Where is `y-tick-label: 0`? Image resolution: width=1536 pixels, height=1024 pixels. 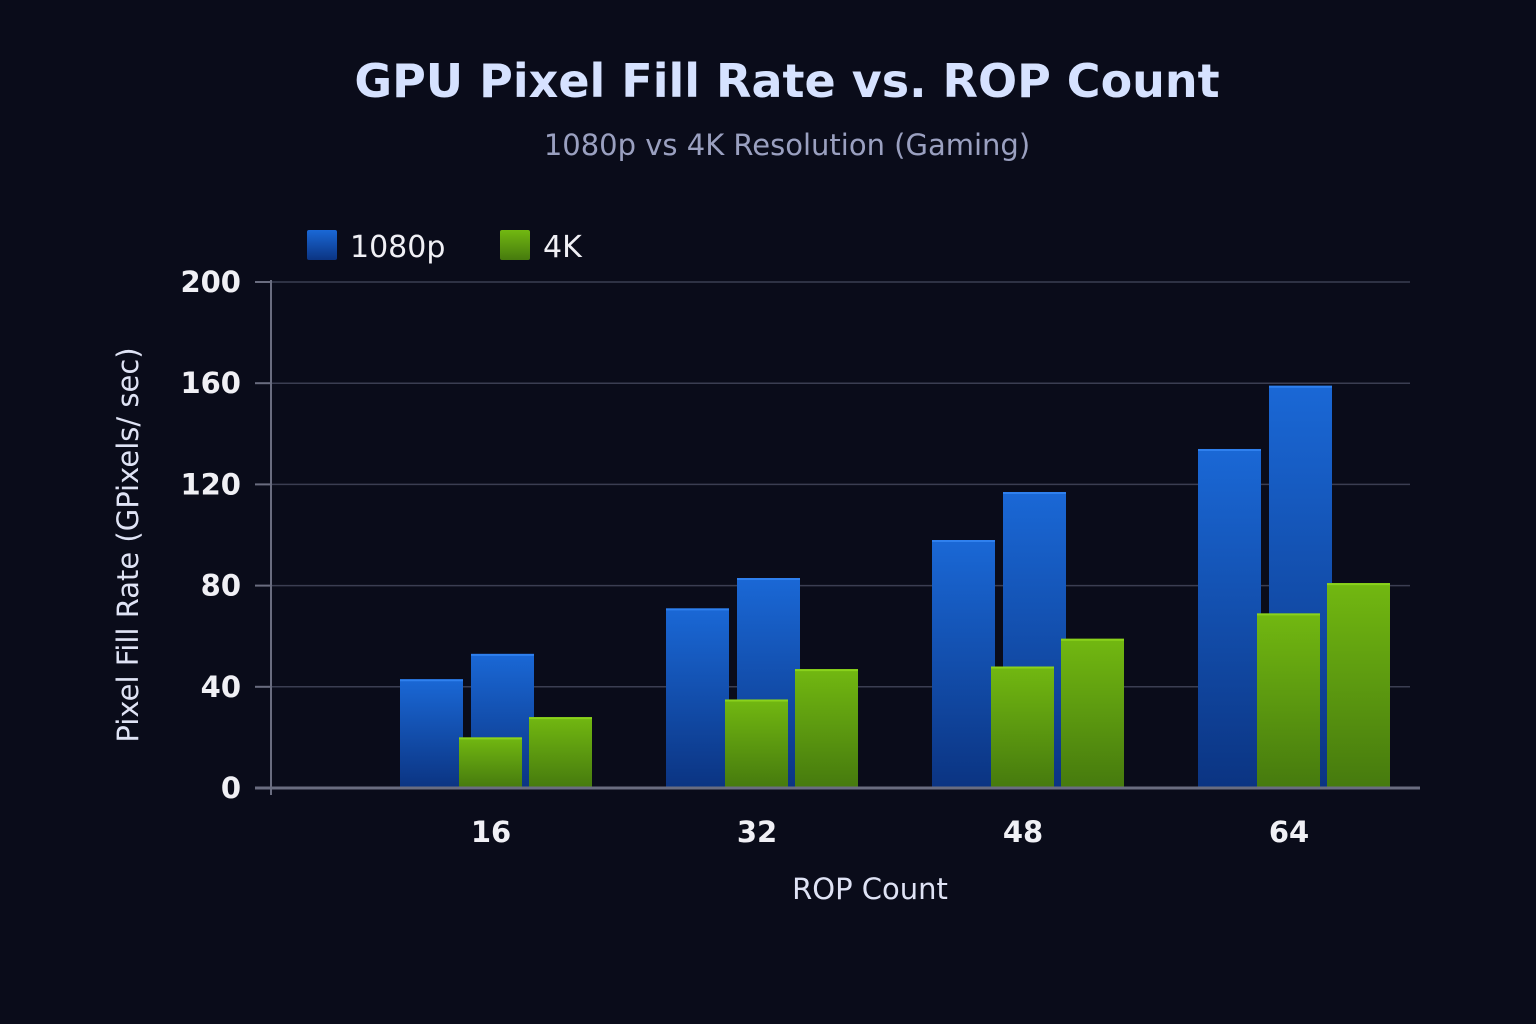 y-tick-label: 0 is located at coordinates (231, 788).